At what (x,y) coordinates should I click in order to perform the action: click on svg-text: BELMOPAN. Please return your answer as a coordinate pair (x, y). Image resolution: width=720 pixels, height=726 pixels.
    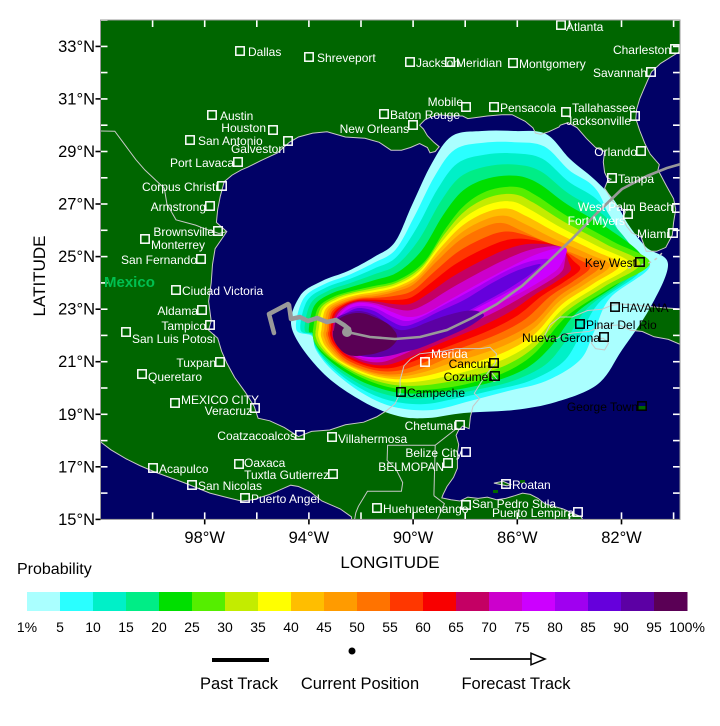
    Looking at the image, I should click on (411, 467).